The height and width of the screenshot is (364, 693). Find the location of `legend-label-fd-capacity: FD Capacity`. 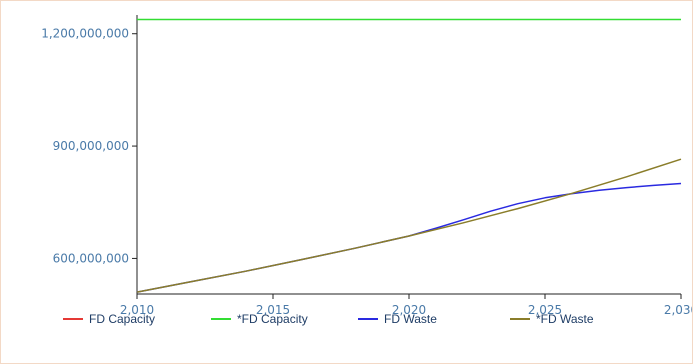

legend-label-fd-capacity: FD Capacity is located at coordinates (122, 319).